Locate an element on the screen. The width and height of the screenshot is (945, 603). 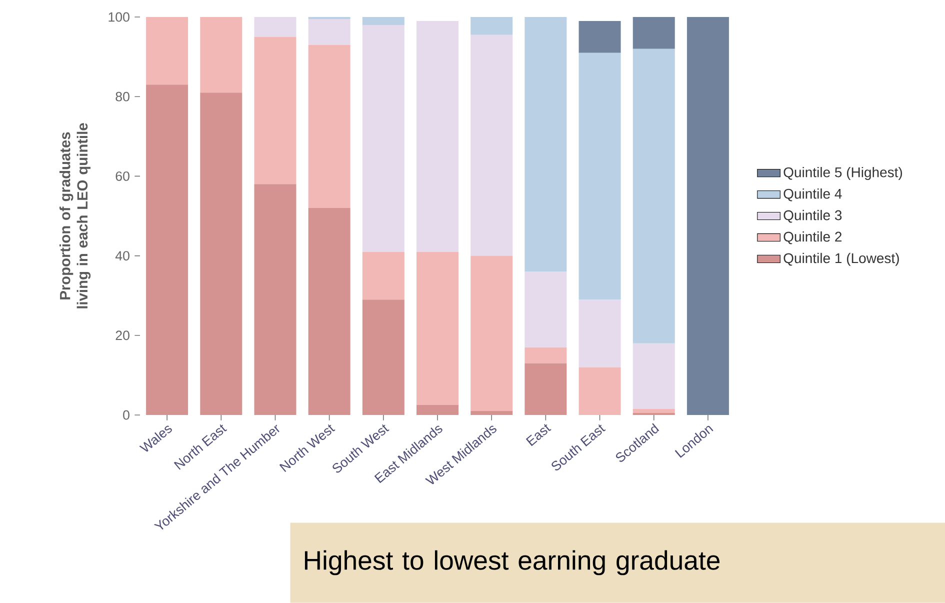
legend-label: Quintile 3 is located at coordinates (813, 216).